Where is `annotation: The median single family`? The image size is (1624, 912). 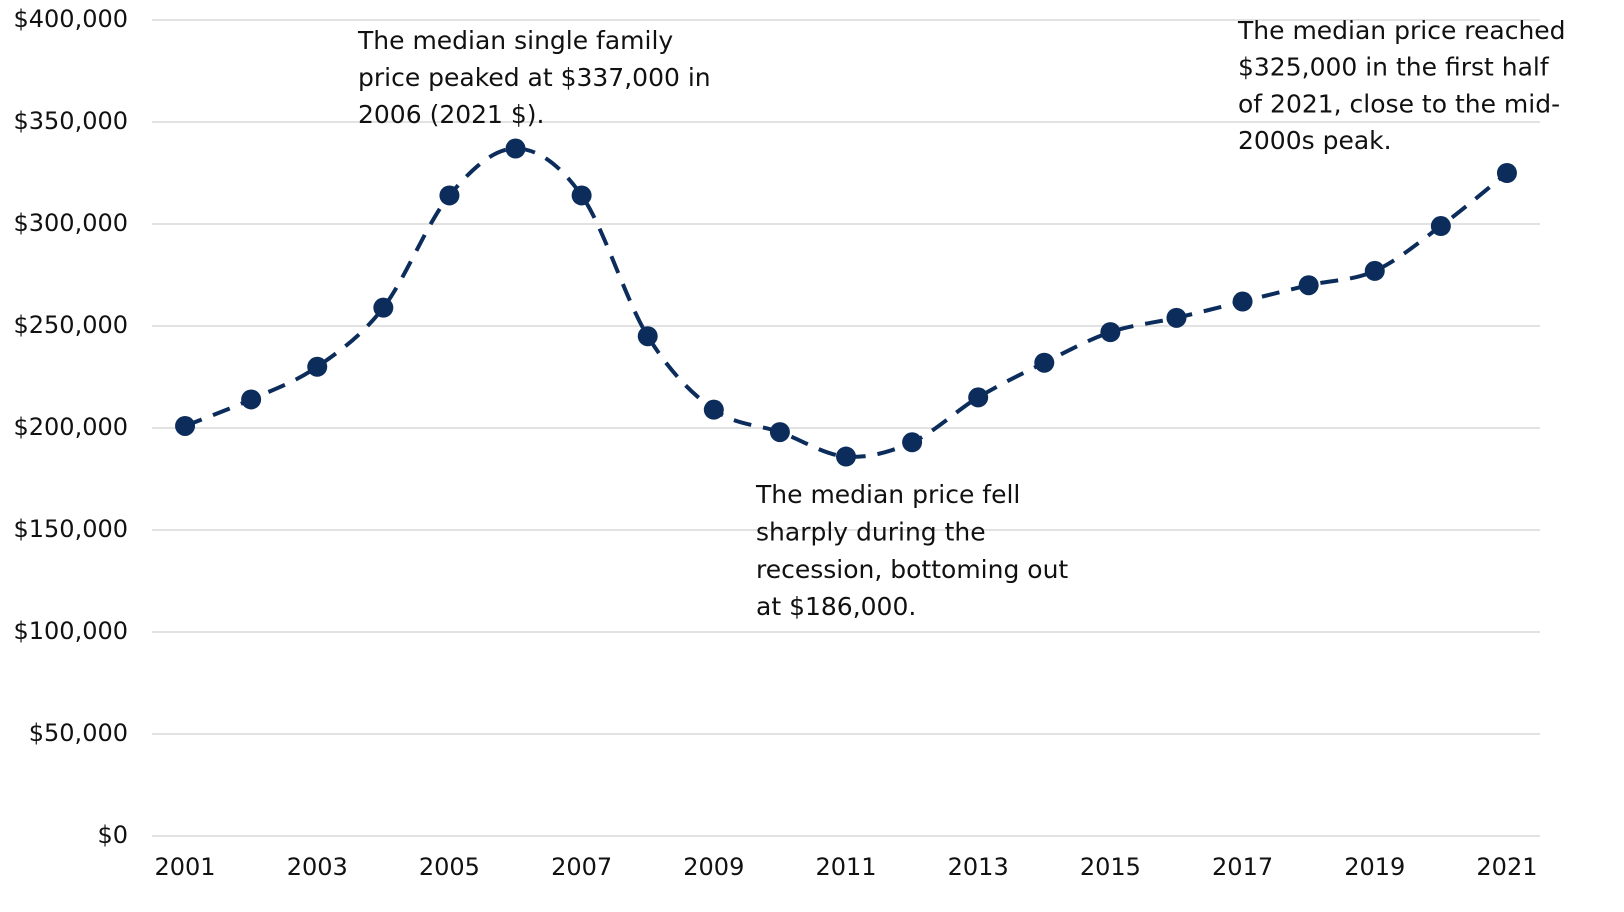
annotation: The median single family is located at coordinates (515, 40).